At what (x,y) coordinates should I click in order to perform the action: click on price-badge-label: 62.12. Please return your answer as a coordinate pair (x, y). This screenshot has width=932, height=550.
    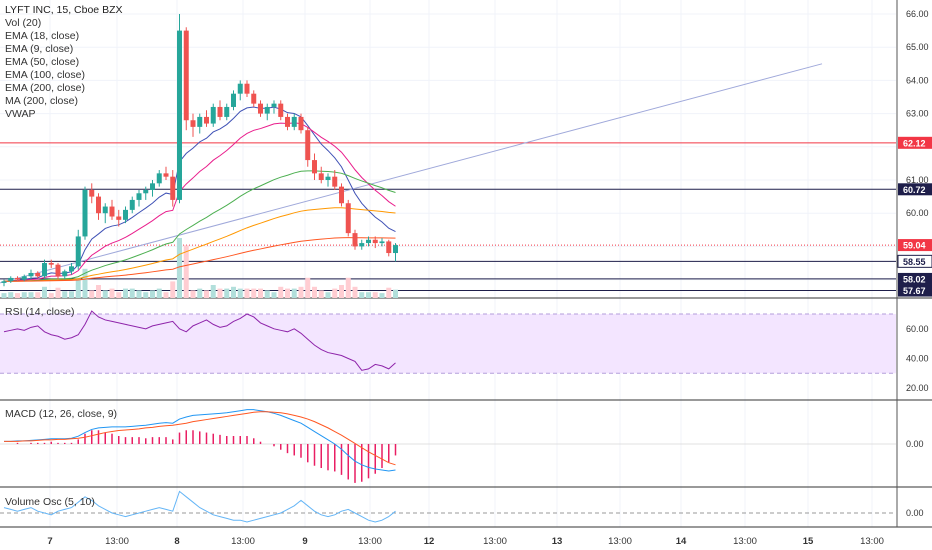
    Looking at the image, I should click on (914, 143).